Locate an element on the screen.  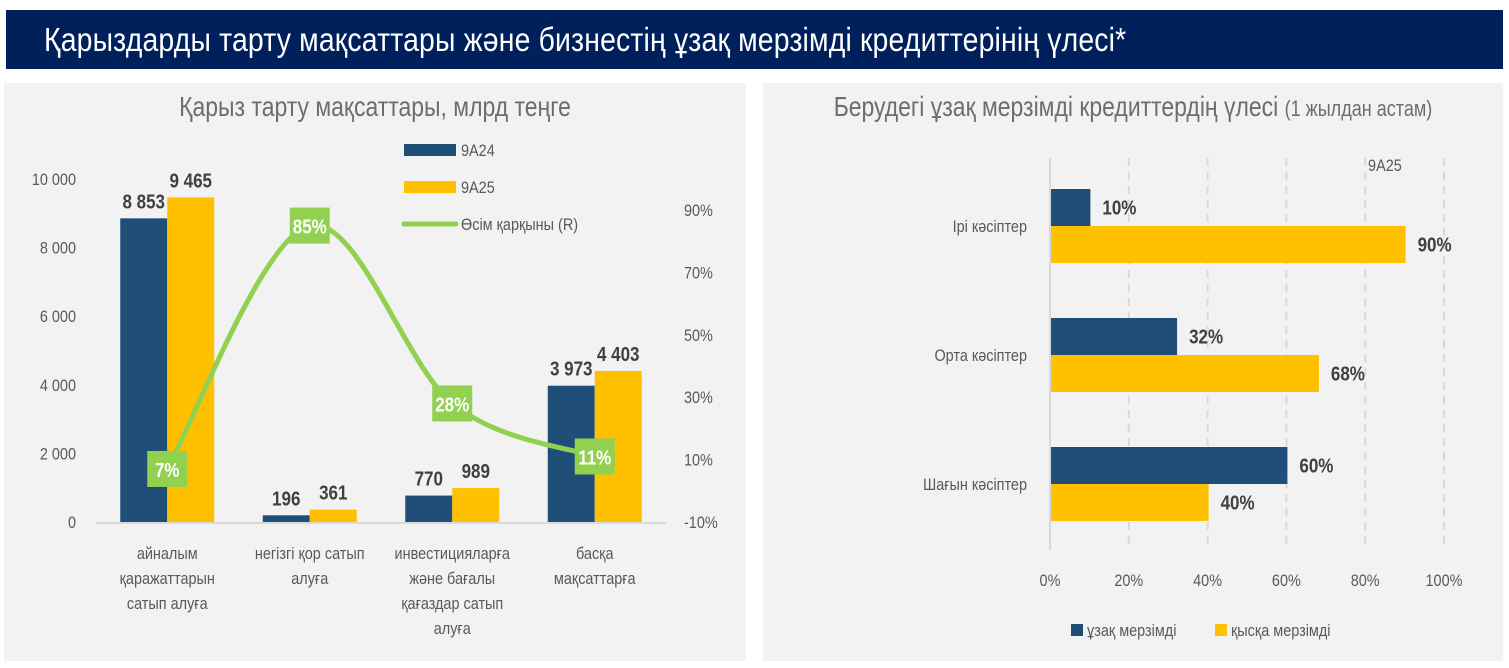
bar-data-label: 770 is located at coordinates (429, 478).